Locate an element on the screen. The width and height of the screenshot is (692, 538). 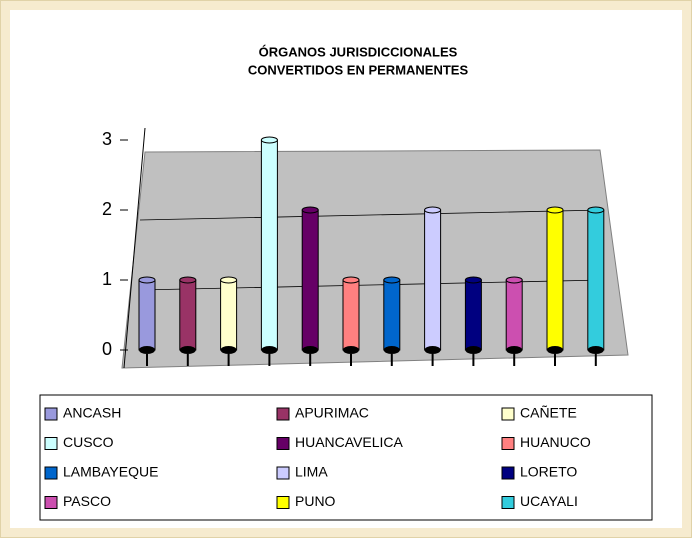
chart-title: ÓRGANOS JURISDICCIONALES is located at coordinates (358, 51).